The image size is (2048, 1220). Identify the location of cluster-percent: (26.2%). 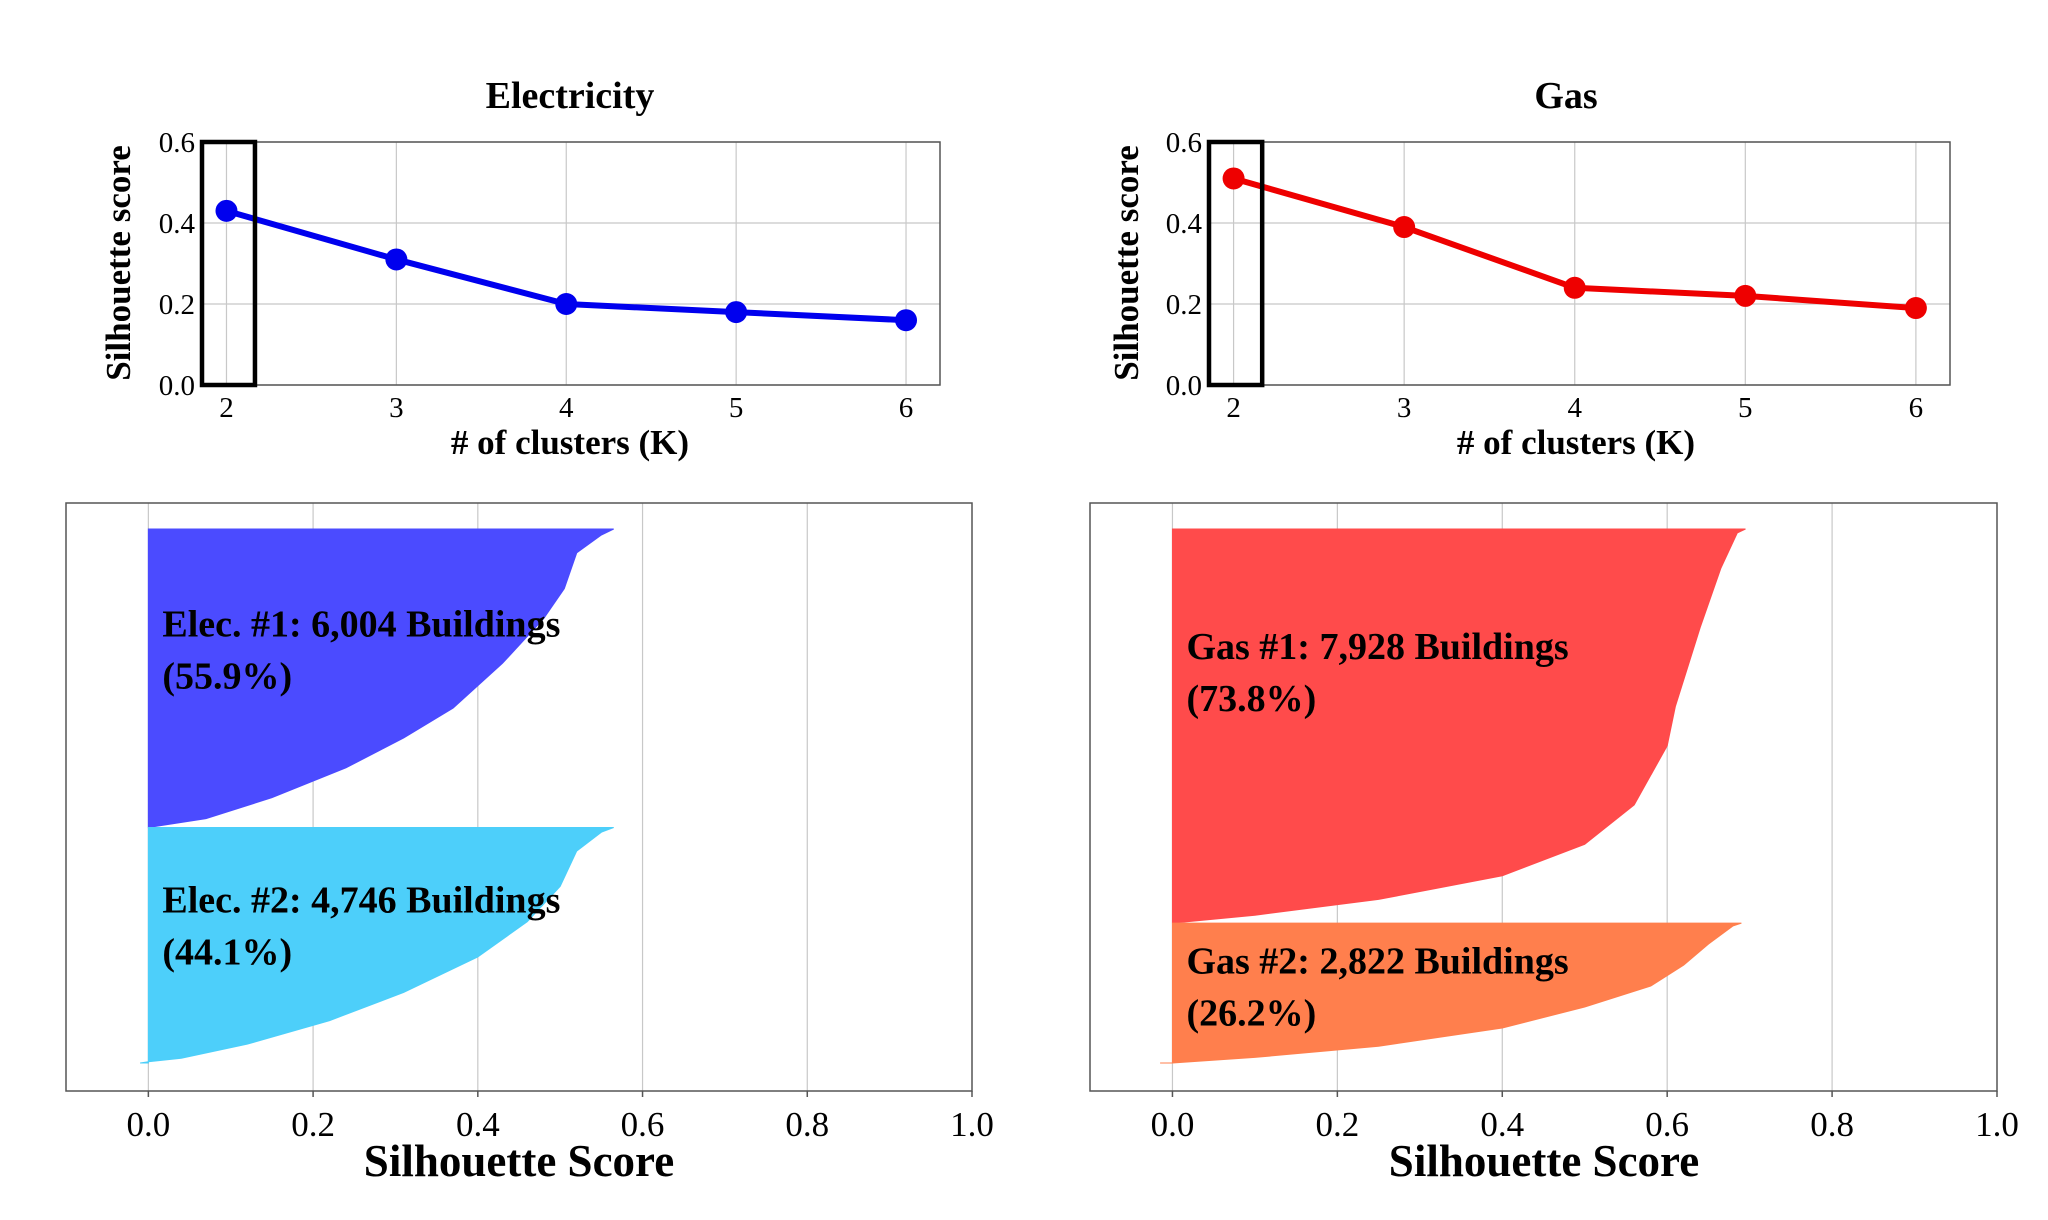
(1251, 1013).